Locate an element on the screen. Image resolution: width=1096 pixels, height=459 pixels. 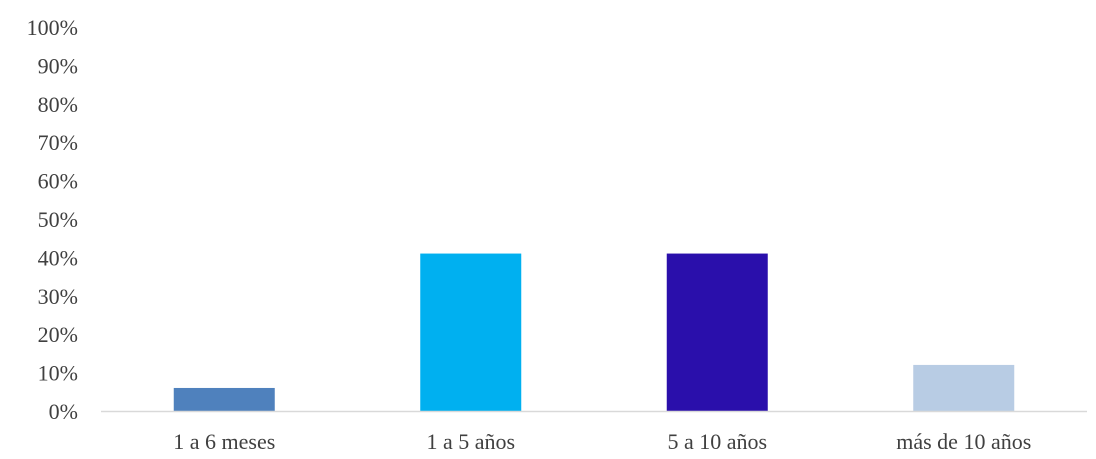
y-tick-label: 70% is located at coordinates (58, 142).